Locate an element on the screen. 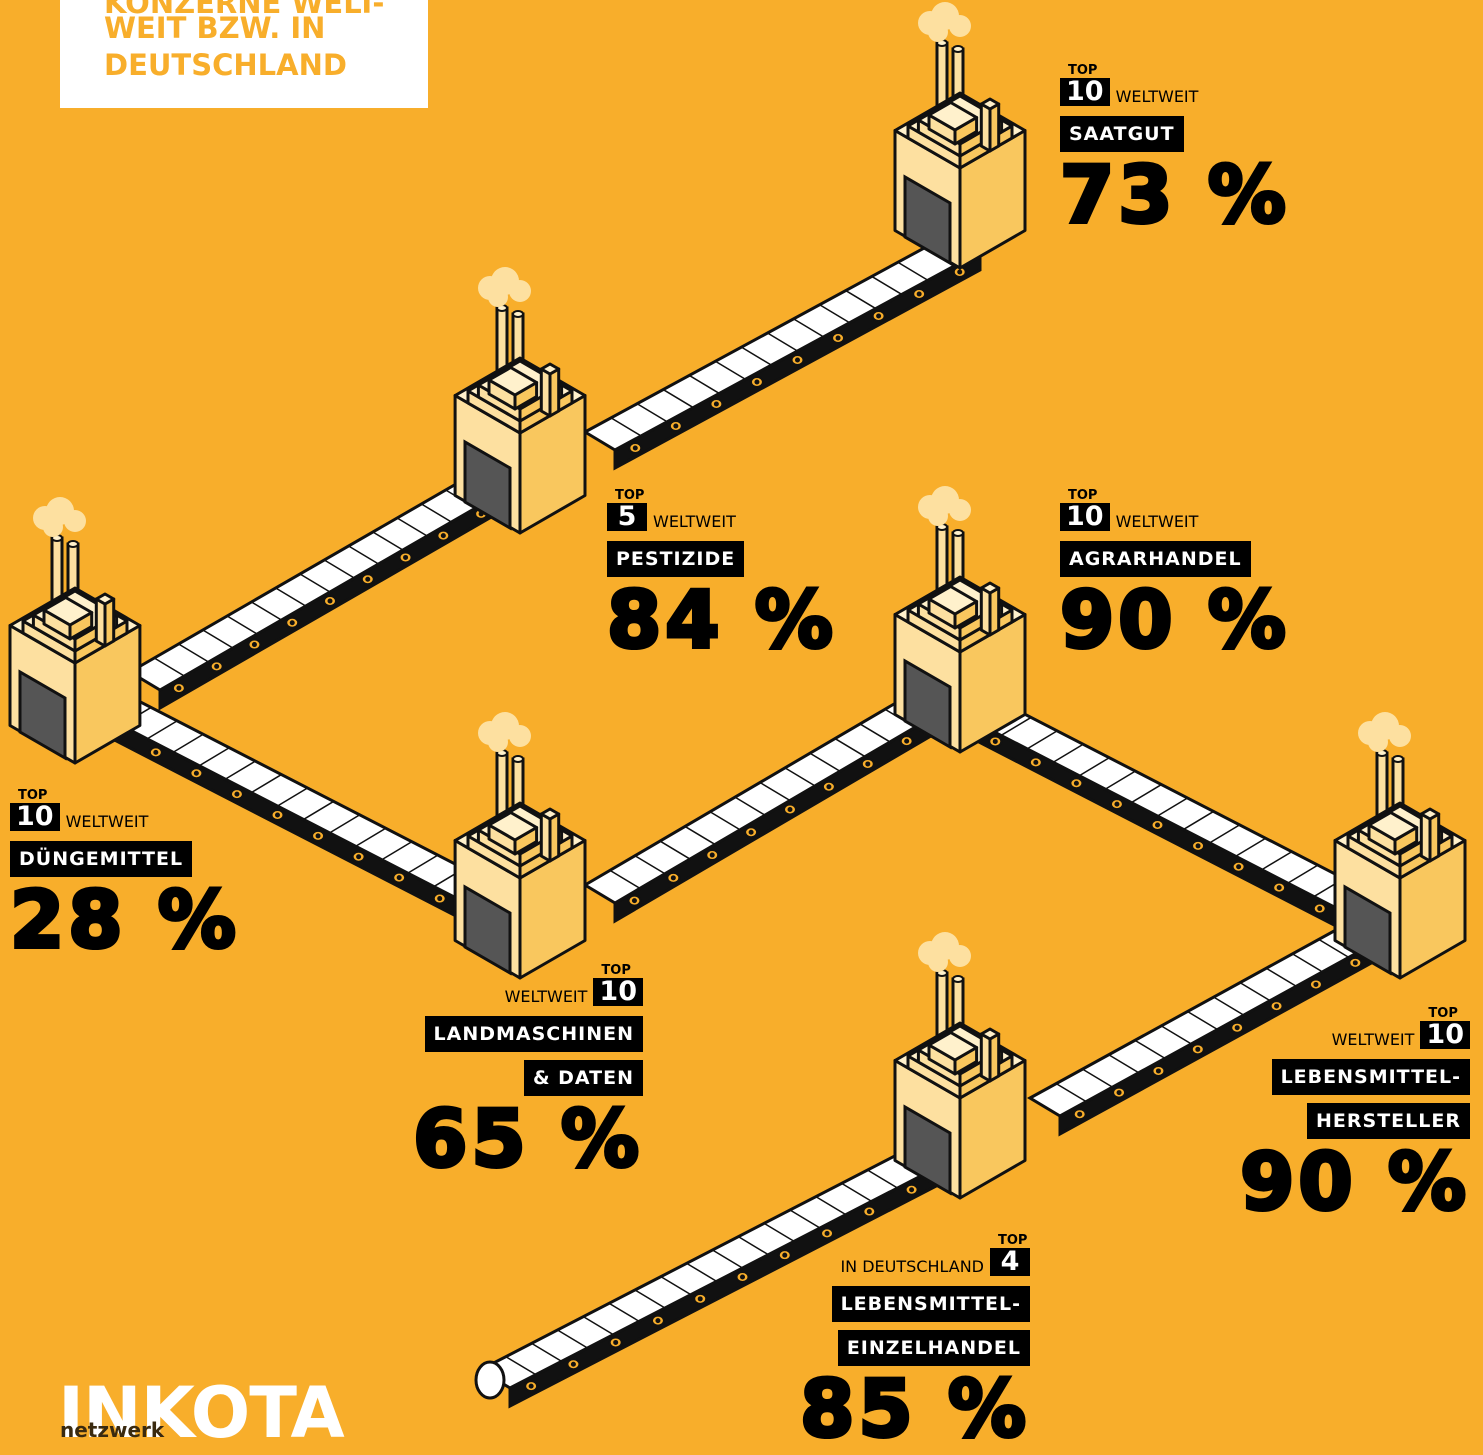 Image resolution: width=1483 pixels, height=1455 pixels. header-line: KONZERNE WELT- is located at coordinates (244, 10).